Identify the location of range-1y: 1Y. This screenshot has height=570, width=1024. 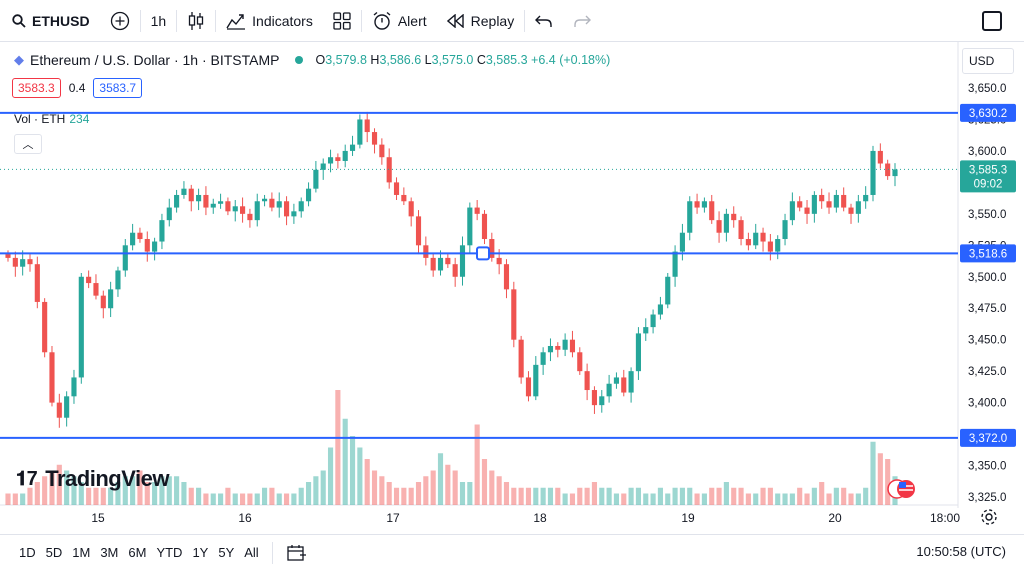
(200, 552).